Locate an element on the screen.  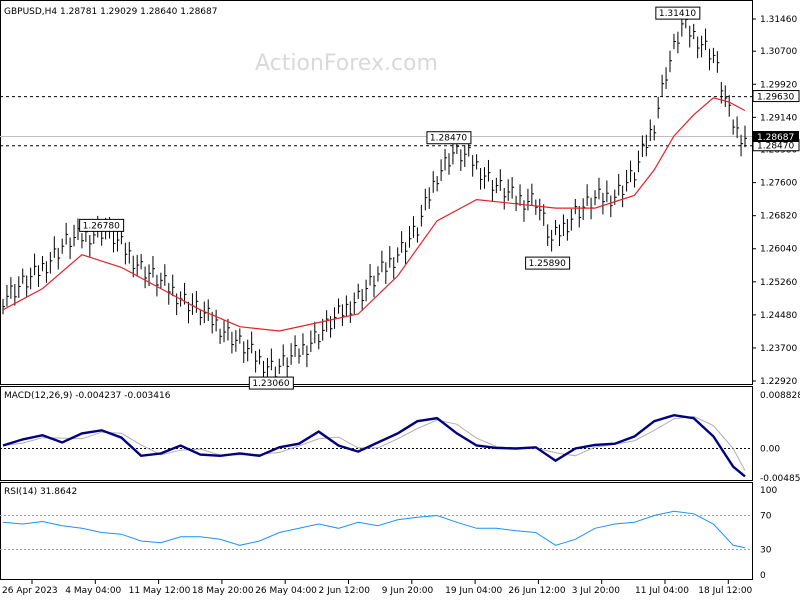
x-tick-label: 11 May 12:00 is located at coordinates (160, 591).